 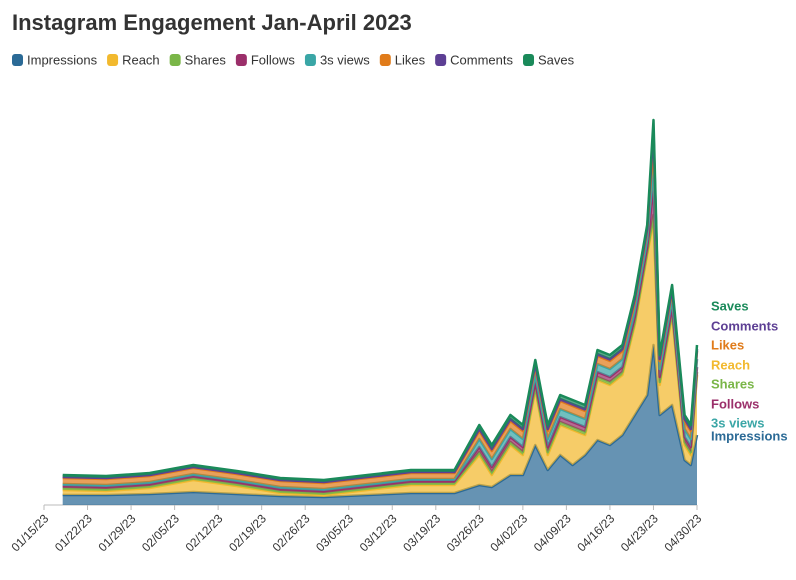 What do you see at coordinates (749, 435) in the screenshot?
I see `end-label: Impressions` at bounding box center [749, 435].